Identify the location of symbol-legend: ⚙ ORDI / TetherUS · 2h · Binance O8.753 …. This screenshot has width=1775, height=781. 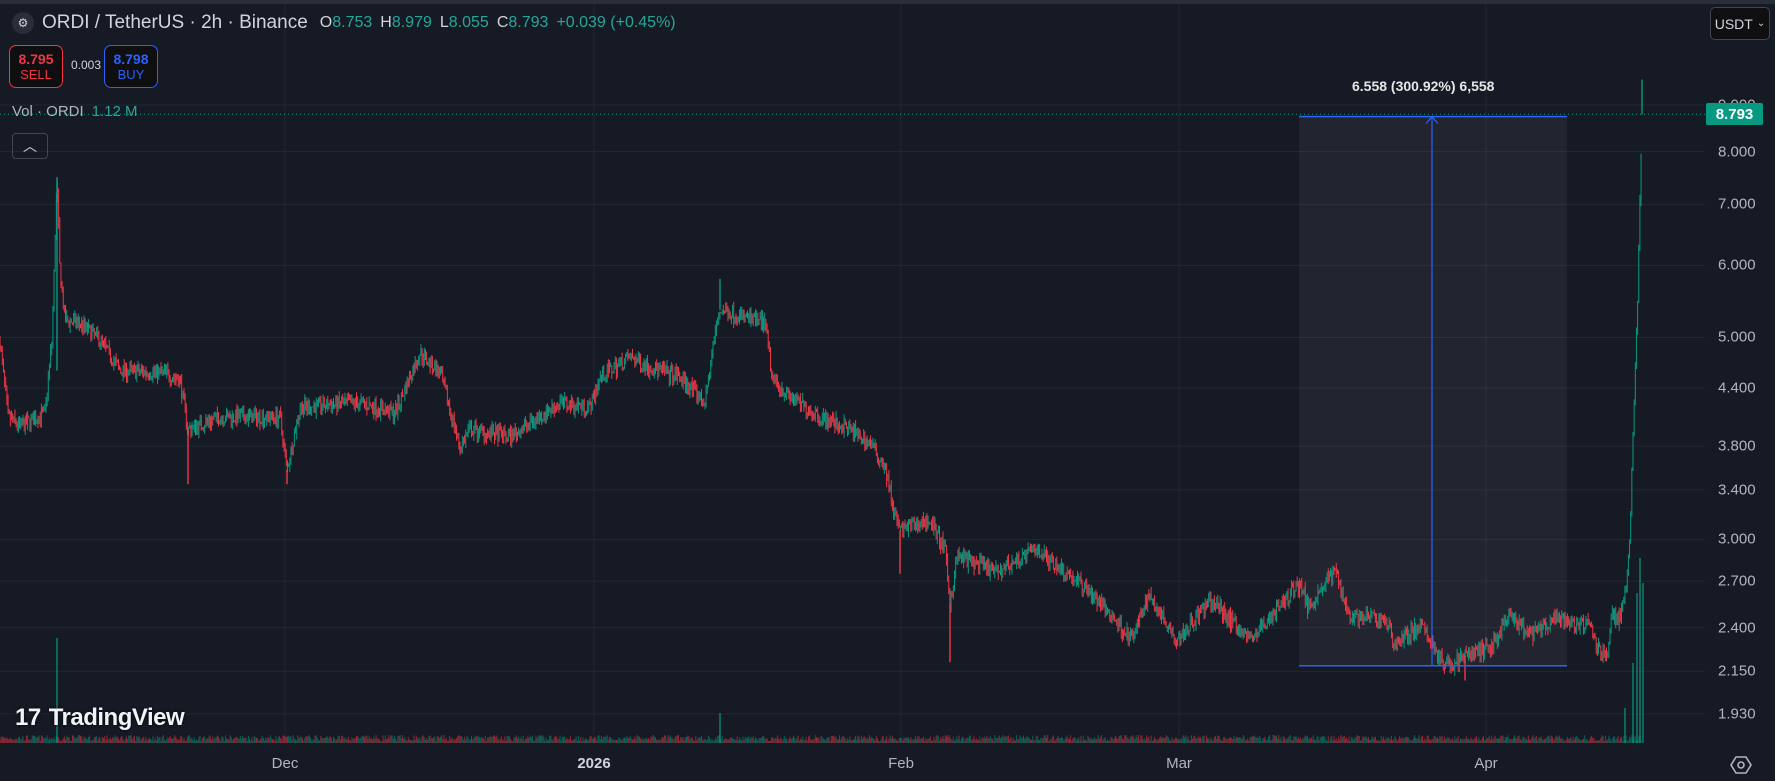
(344, 23).